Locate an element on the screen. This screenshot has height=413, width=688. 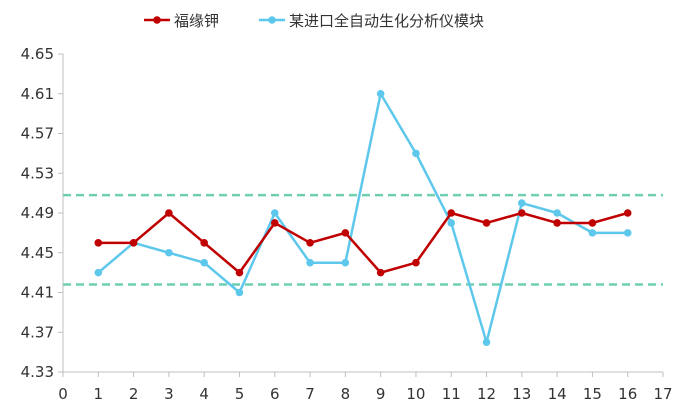
x-tick-label: 17 is located at coordinates (662, 394).